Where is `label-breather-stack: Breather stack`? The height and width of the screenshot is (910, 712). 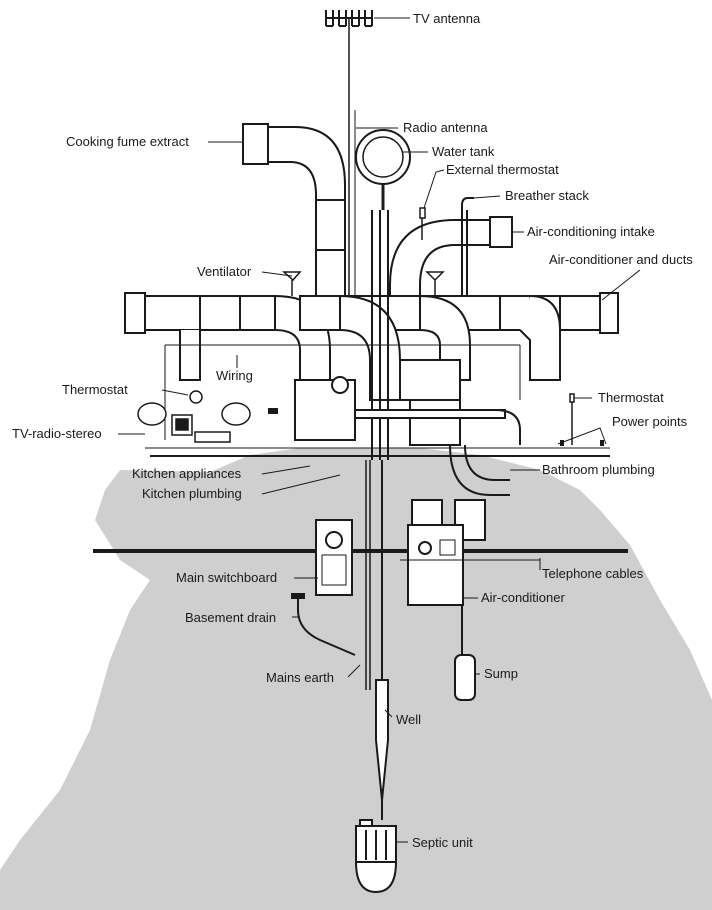
label-breather-stack: Breather stack is located at coordinates (547, 195).